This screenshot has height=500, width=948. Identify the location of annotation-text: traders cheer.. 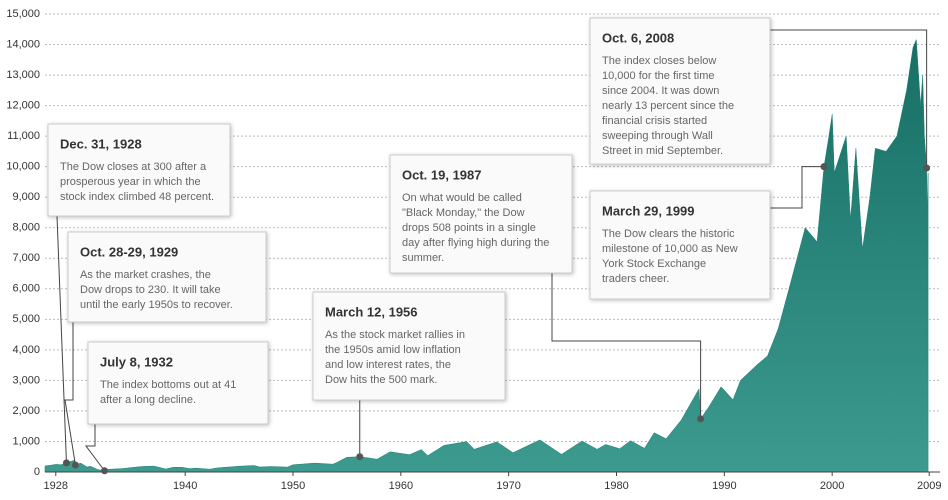
(635, 279).